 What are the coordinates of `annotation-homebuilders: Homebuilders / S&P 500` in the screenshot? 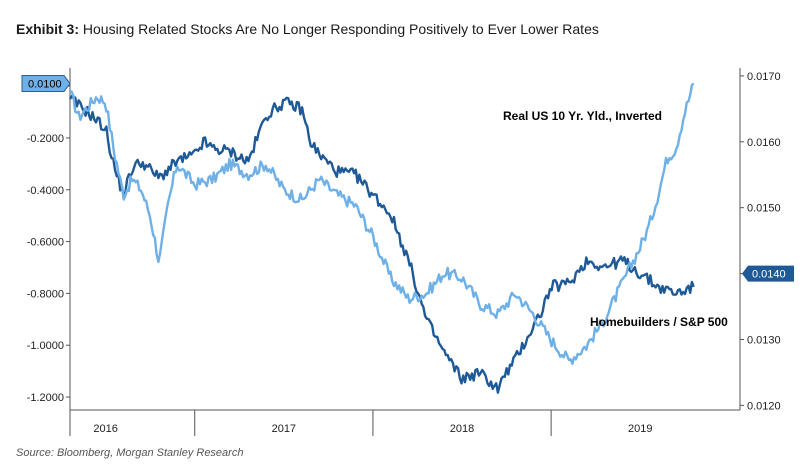 It's located at (659, 322).